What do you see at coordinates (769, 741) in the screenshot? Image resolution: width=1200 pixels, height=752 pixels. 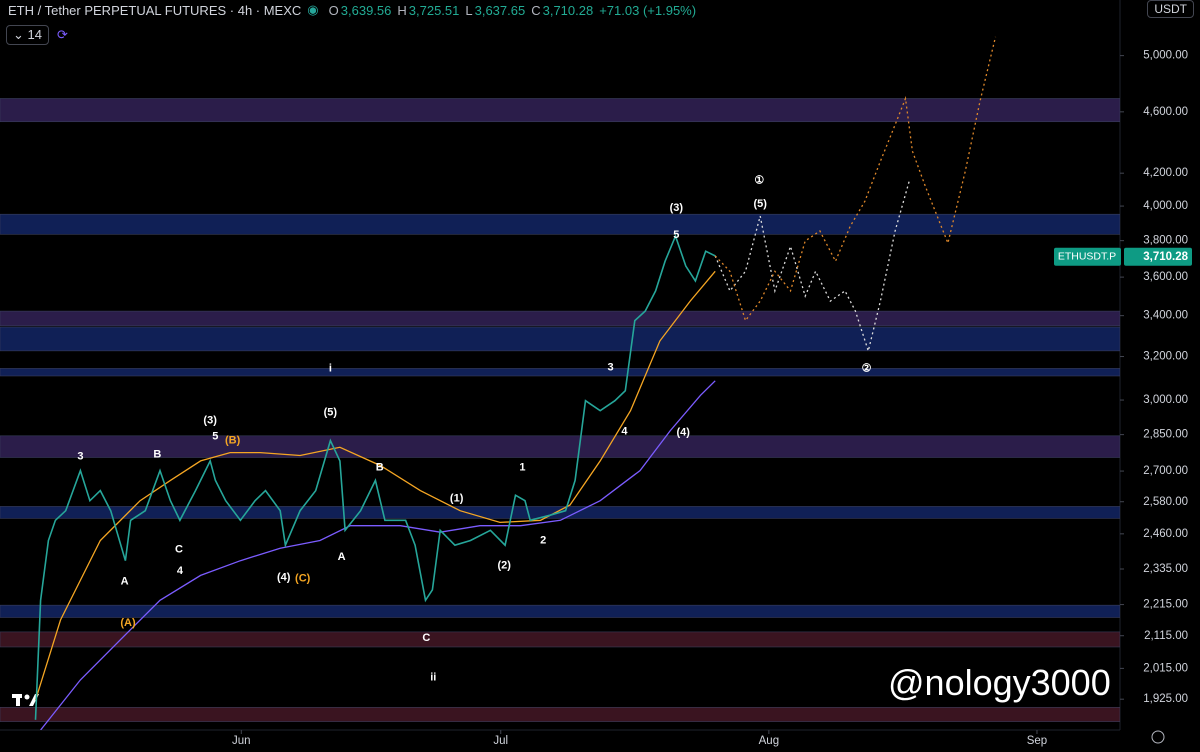 I see `x-tick-label: Aug` at bounding box center [769, 741].